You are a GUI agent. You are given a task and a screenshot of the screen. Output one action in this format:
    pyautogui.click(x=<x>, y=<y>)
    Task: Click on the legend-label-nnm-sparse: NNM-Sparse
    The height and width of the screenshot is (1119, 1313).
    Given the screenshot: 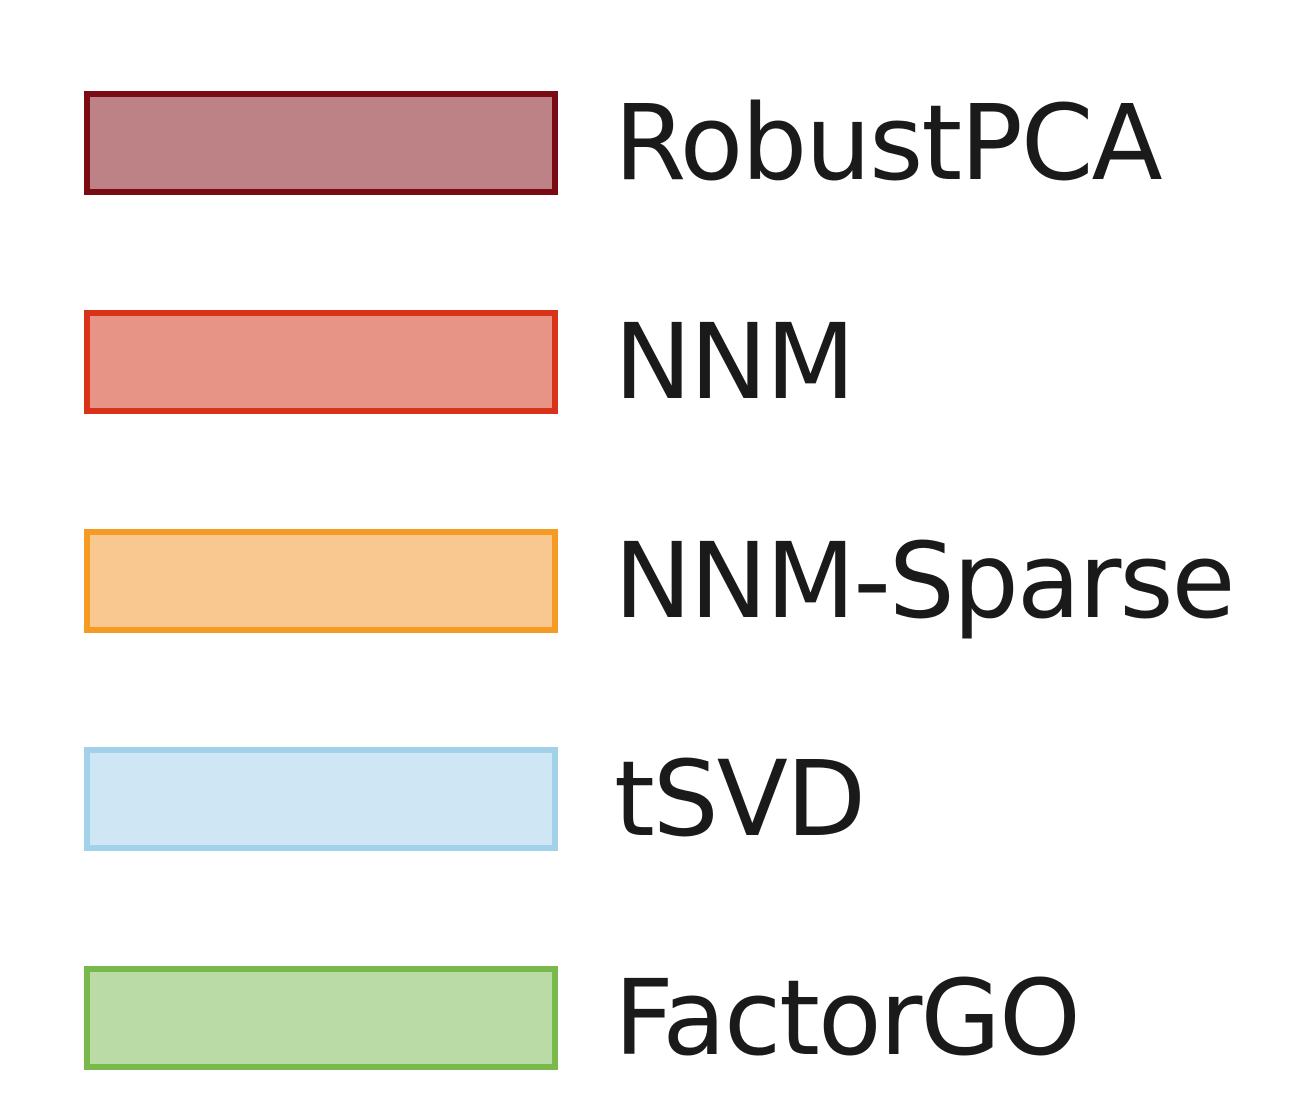 What is the action you would take?
    pyautogui.click(x=925, y=581)
    